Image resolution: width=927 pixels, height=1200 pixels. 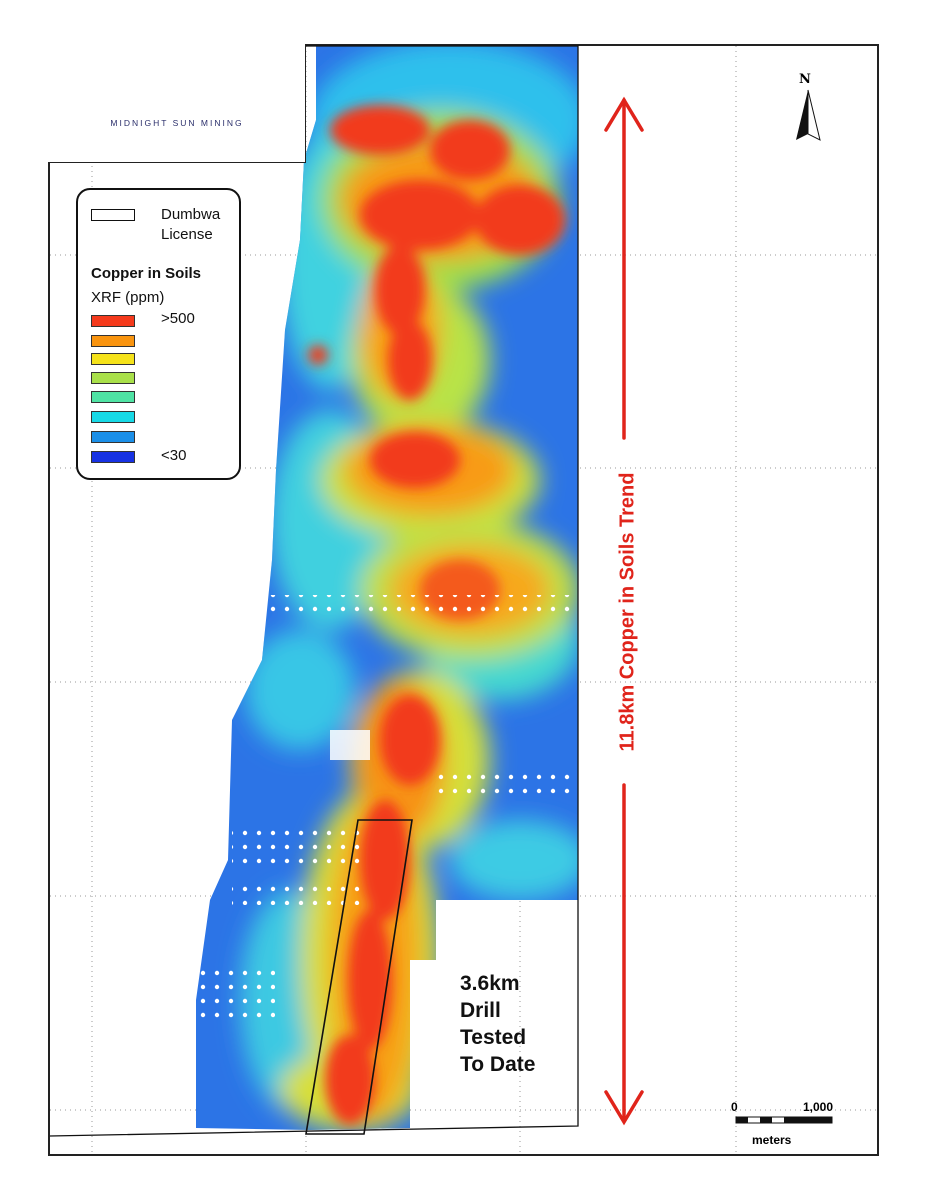 What do you see at coordinates (128, 297) in the screenshot?
I see `legend-subtitle: XRF (ppm)` at bounding box center [128, 297].